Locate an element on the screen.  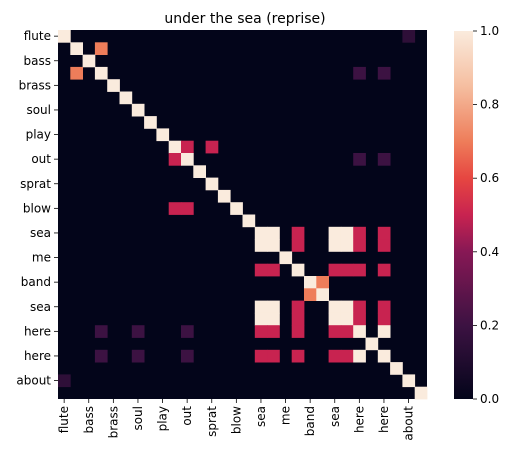
y-tick-label: out is located at coordinates (41, 159).